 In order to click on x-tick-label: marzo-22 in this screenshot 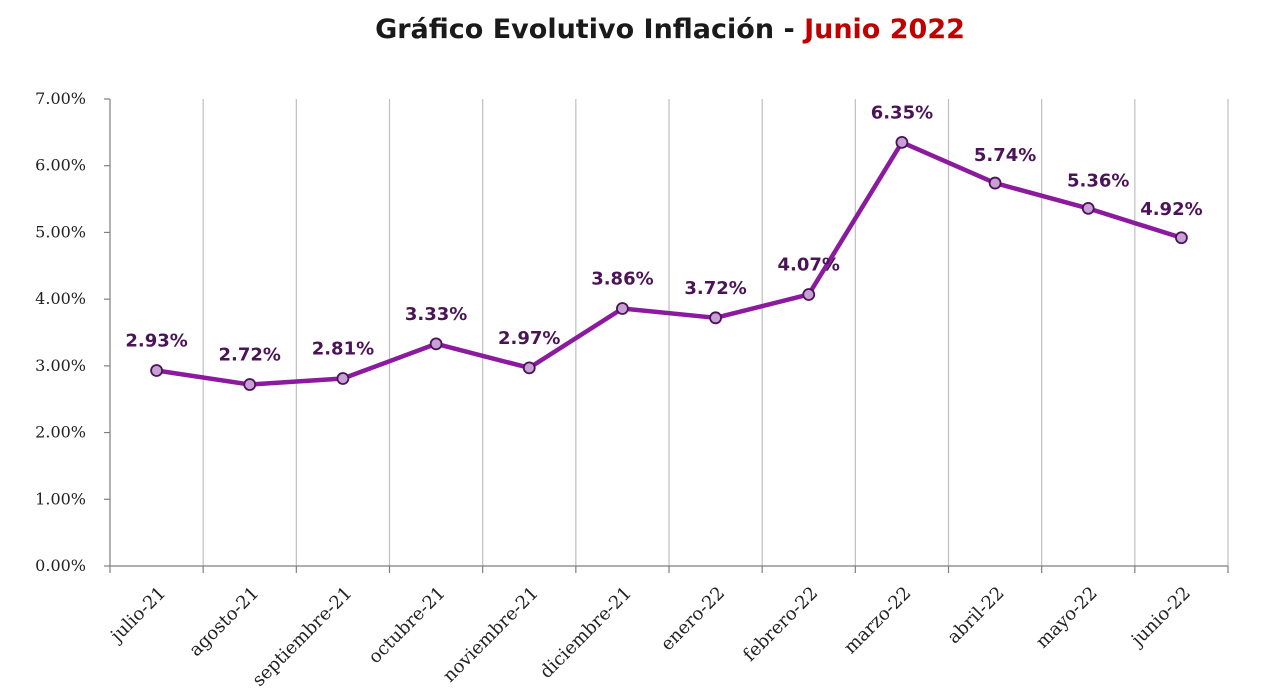, I will do `click(877, 620)`.